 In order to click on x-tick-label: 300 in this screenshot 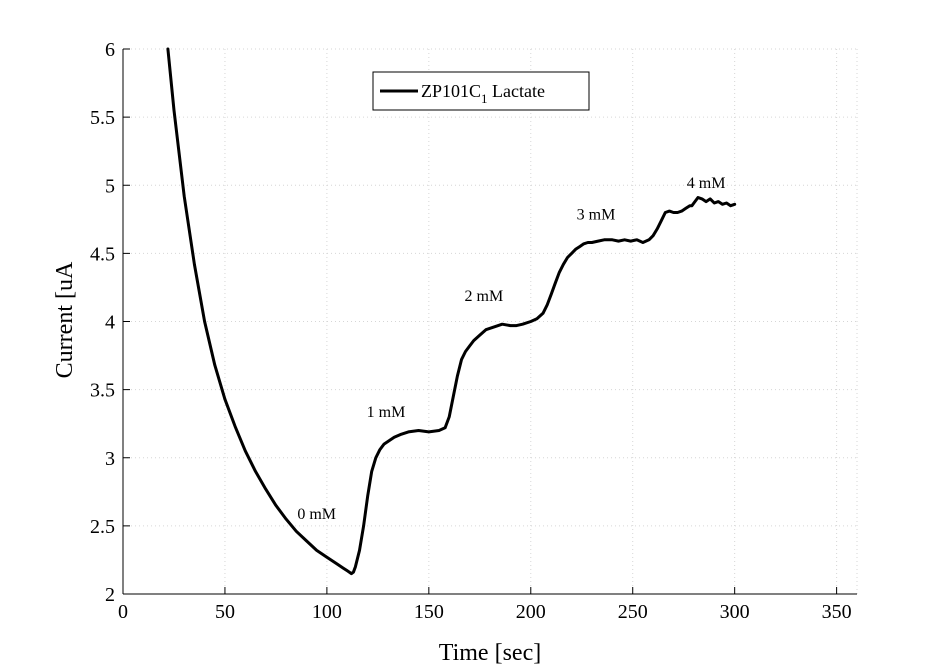, I will do `click(735, 612)`.